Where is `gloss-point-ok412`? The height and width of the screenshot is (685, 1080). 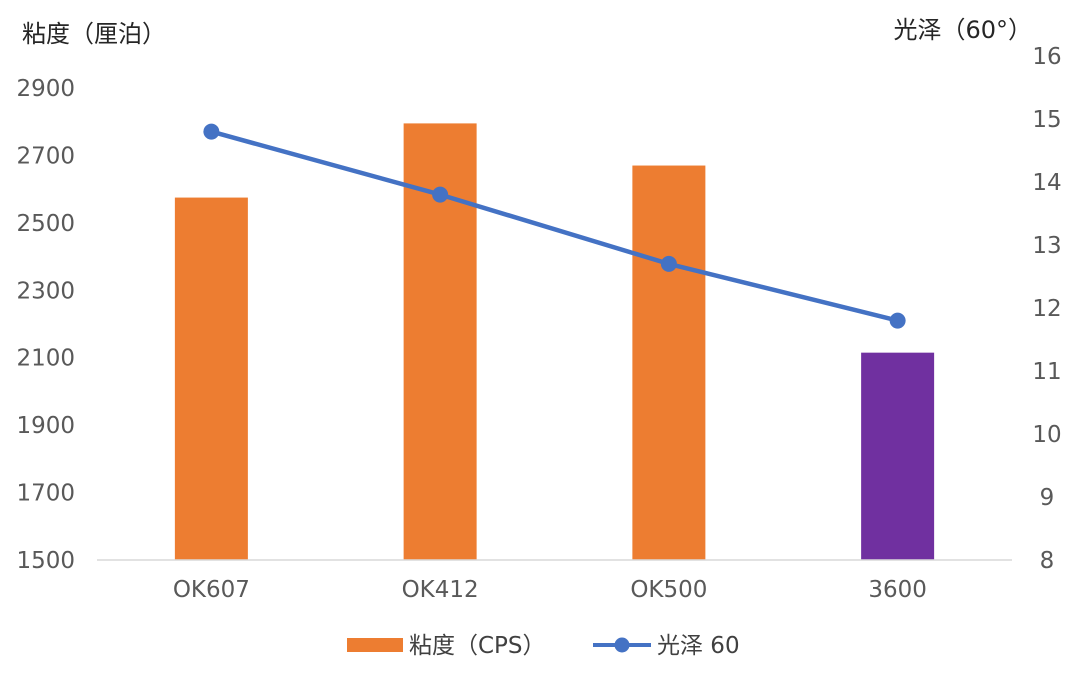 gloss-point-ok412 is located at coordinates (440, 194).